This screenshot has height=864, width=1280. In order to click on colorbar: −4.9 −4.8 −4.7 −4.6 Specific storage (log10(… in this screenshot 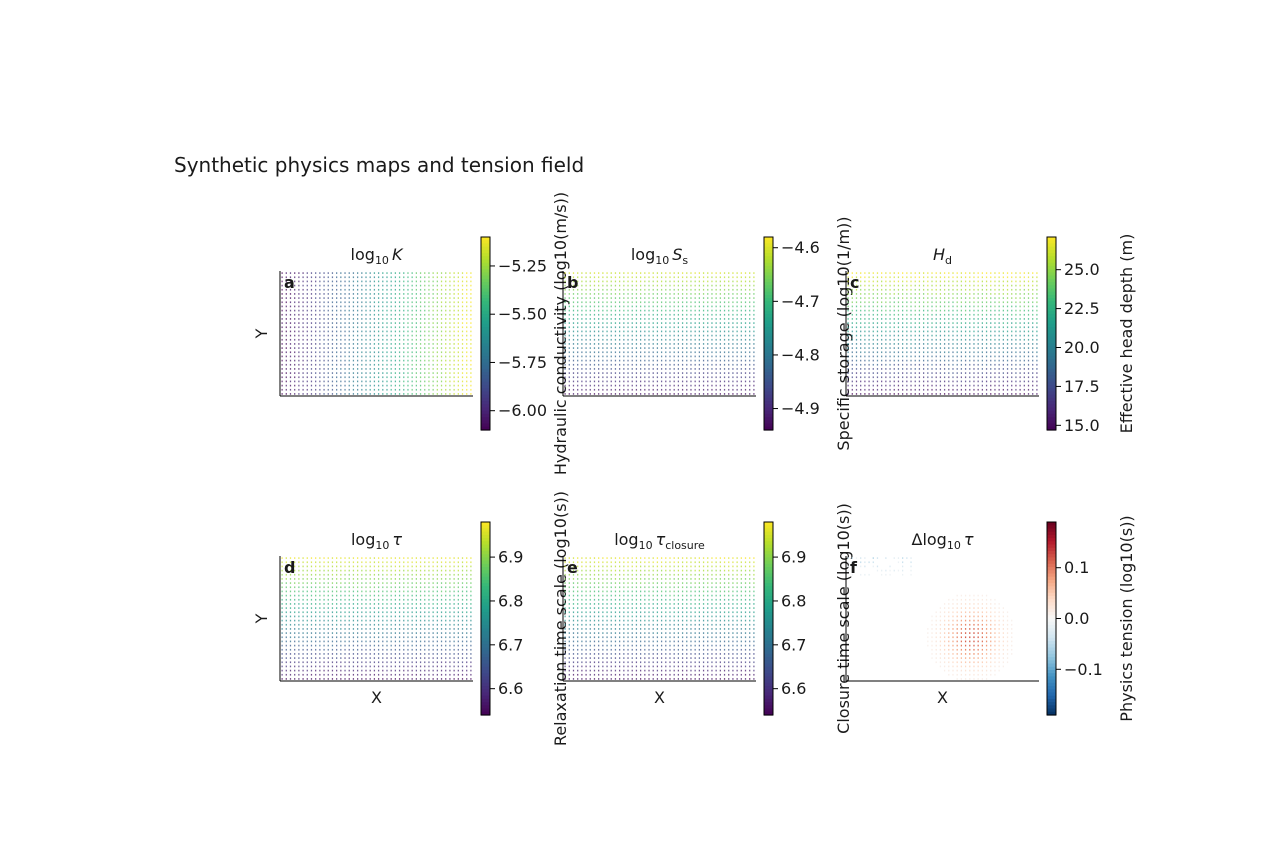, I will do `click(808, 333)`.